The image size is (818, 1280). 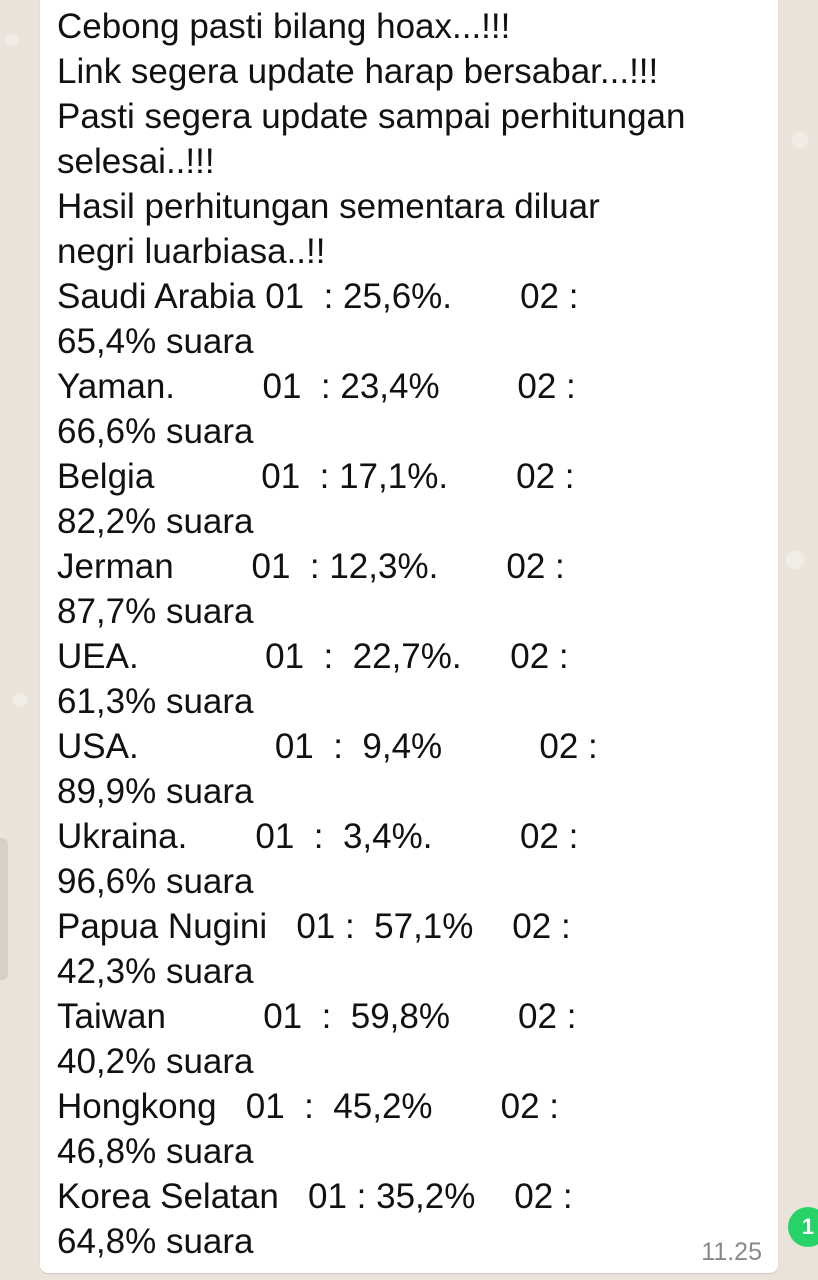 What do you see at coordinates (803, 1227) in the screenshot?
I see `unread-count-badge: 1` at bounding box center [803, 1227].